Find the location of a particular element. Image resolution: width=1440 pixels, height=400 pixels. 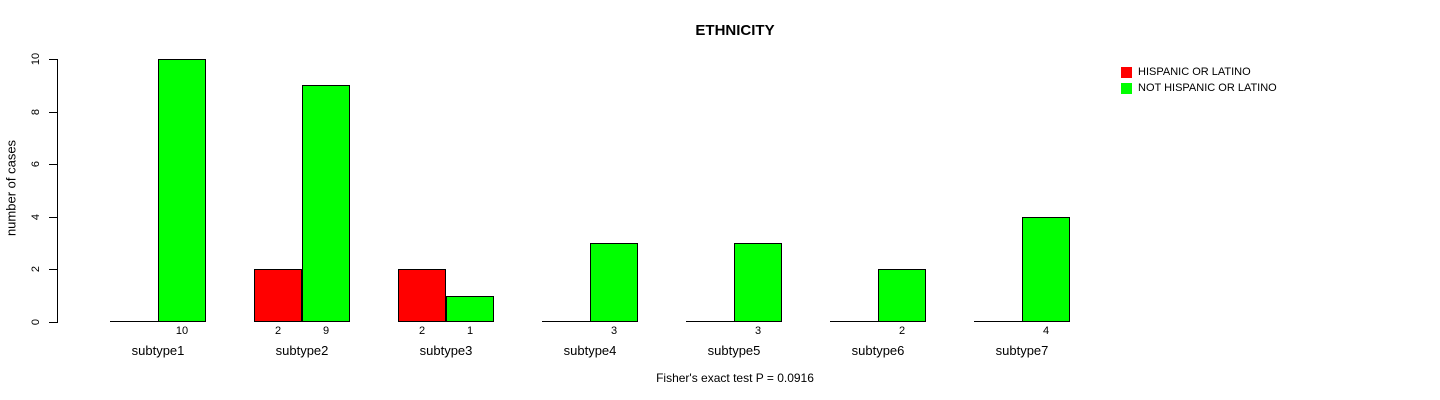

category-label-subtype1: subtype1 is located at coordinates (158, 350).